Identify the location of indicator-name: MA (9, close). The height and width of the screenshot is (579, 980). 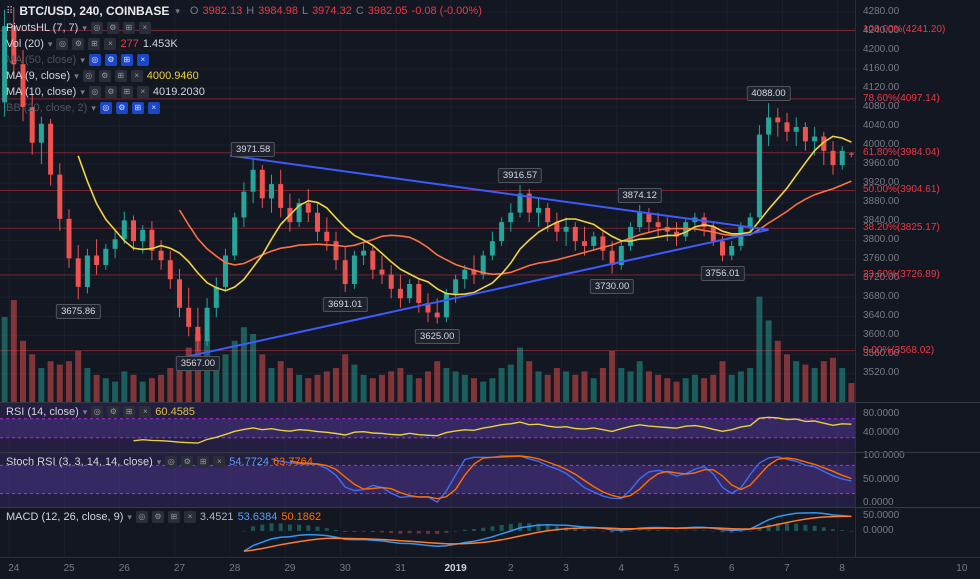
(38, 76).